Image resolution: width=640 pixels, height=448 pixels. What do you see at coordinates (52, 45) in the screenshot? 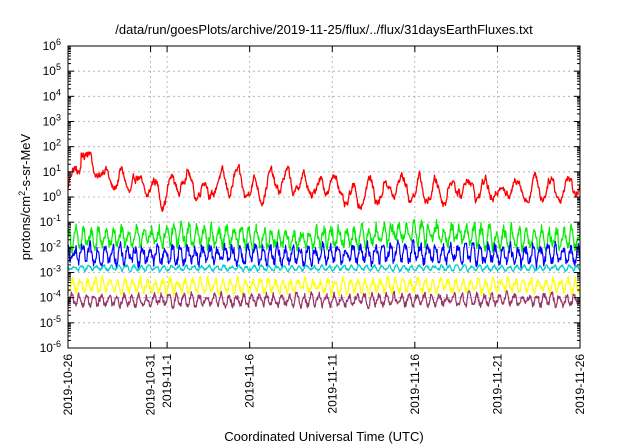
I see `y-tick-label: 10⁶` at bounding box center [52, 45].